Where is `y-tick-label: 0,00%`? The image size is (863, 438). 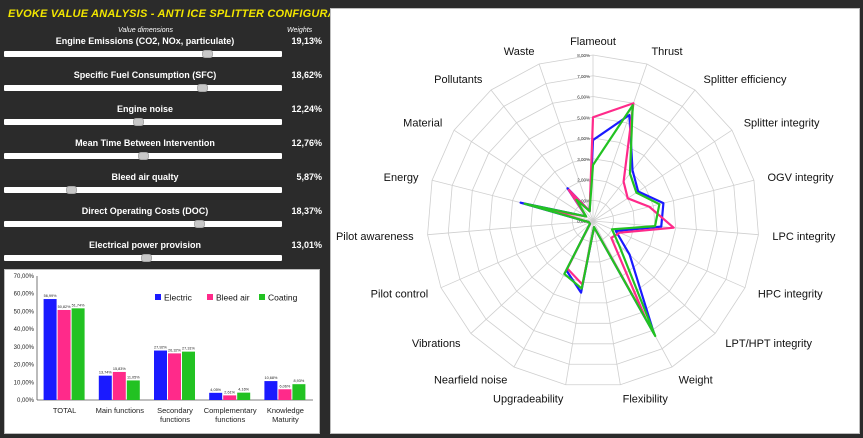 y-tick-label: 0,00% is located at coordinates (26, 401).